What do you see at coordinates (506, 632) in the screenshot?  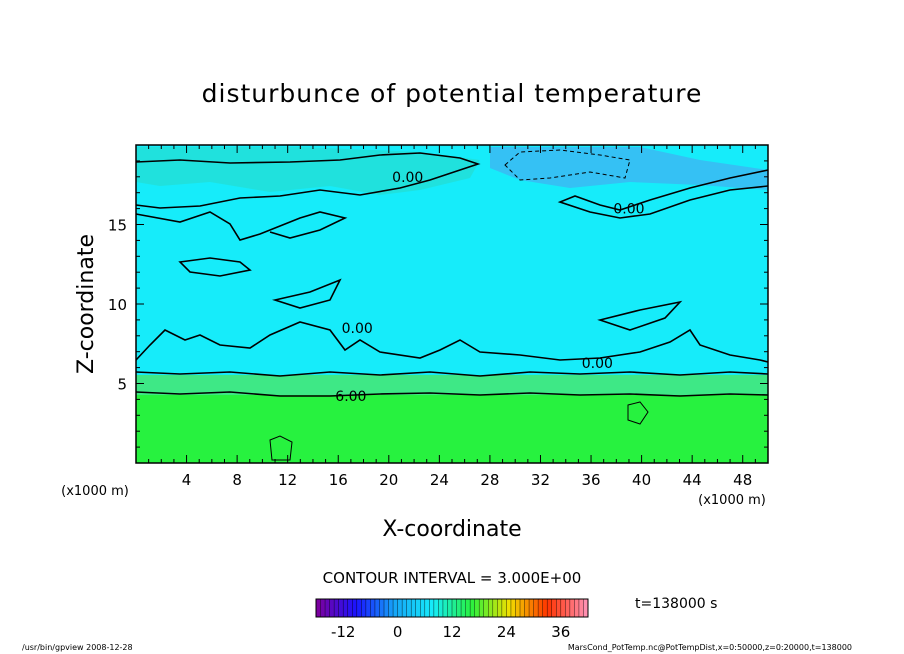 I see `colorbar-tick-label: 24` at bounding box center [506, 632].